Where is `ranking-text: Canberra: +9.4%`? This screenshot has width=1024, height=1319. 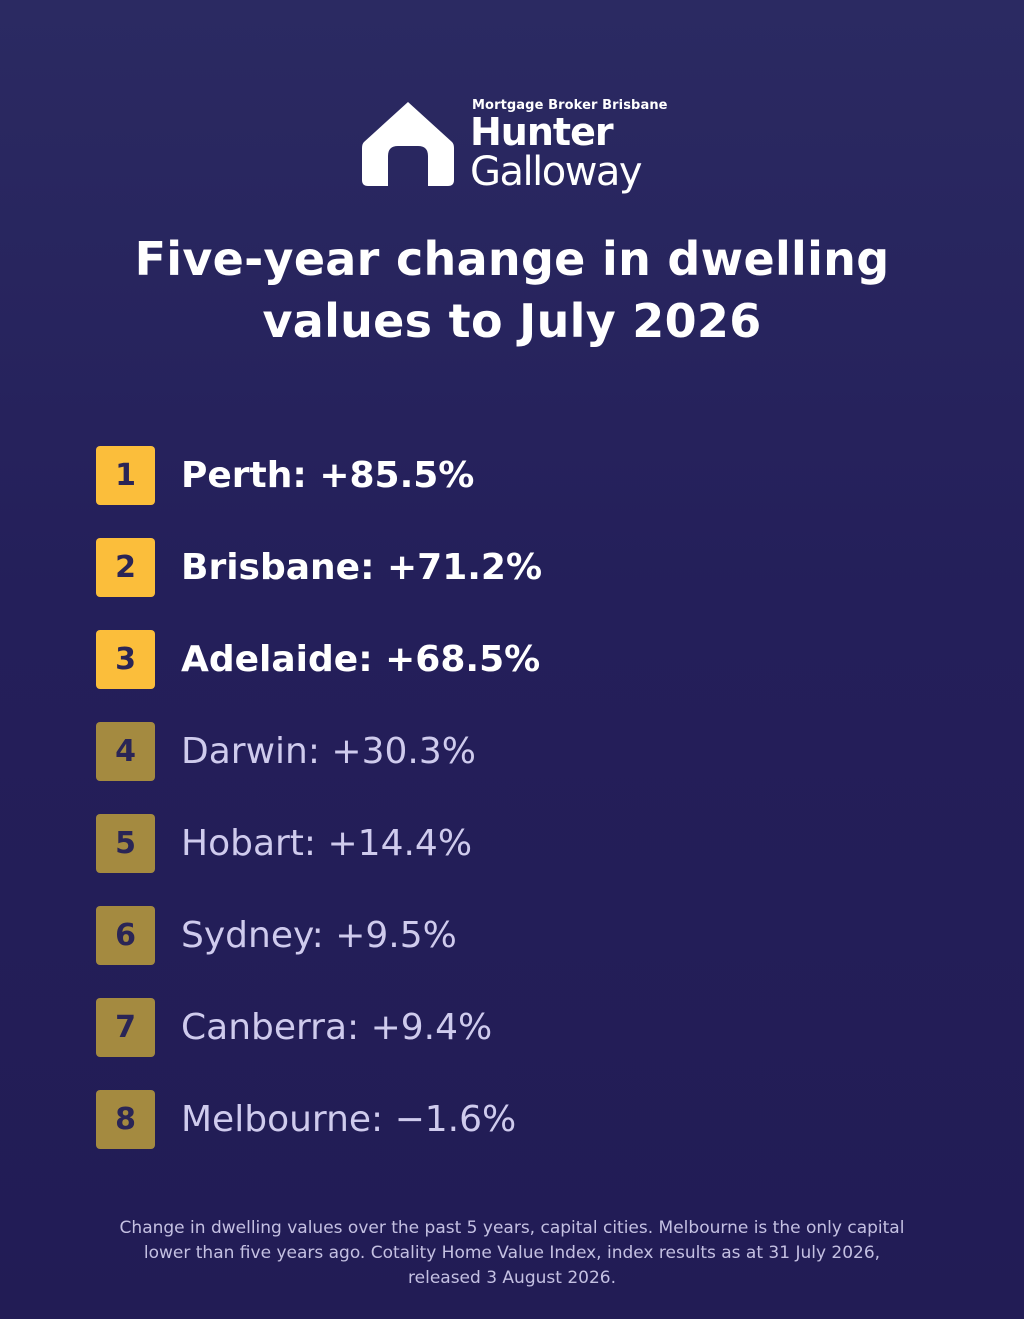
ranking-text: Canberra: +9.4% is located at coordinates (337, 1027).